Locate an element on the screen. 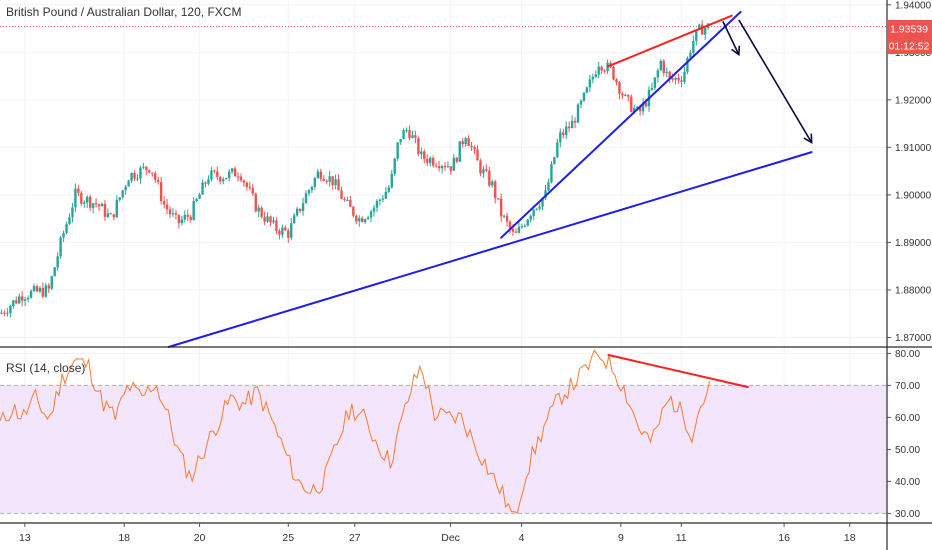 The height and width of the screenshot is (550, 932). countdown-value: 01:12:52 is located at coordinates (909, 47).